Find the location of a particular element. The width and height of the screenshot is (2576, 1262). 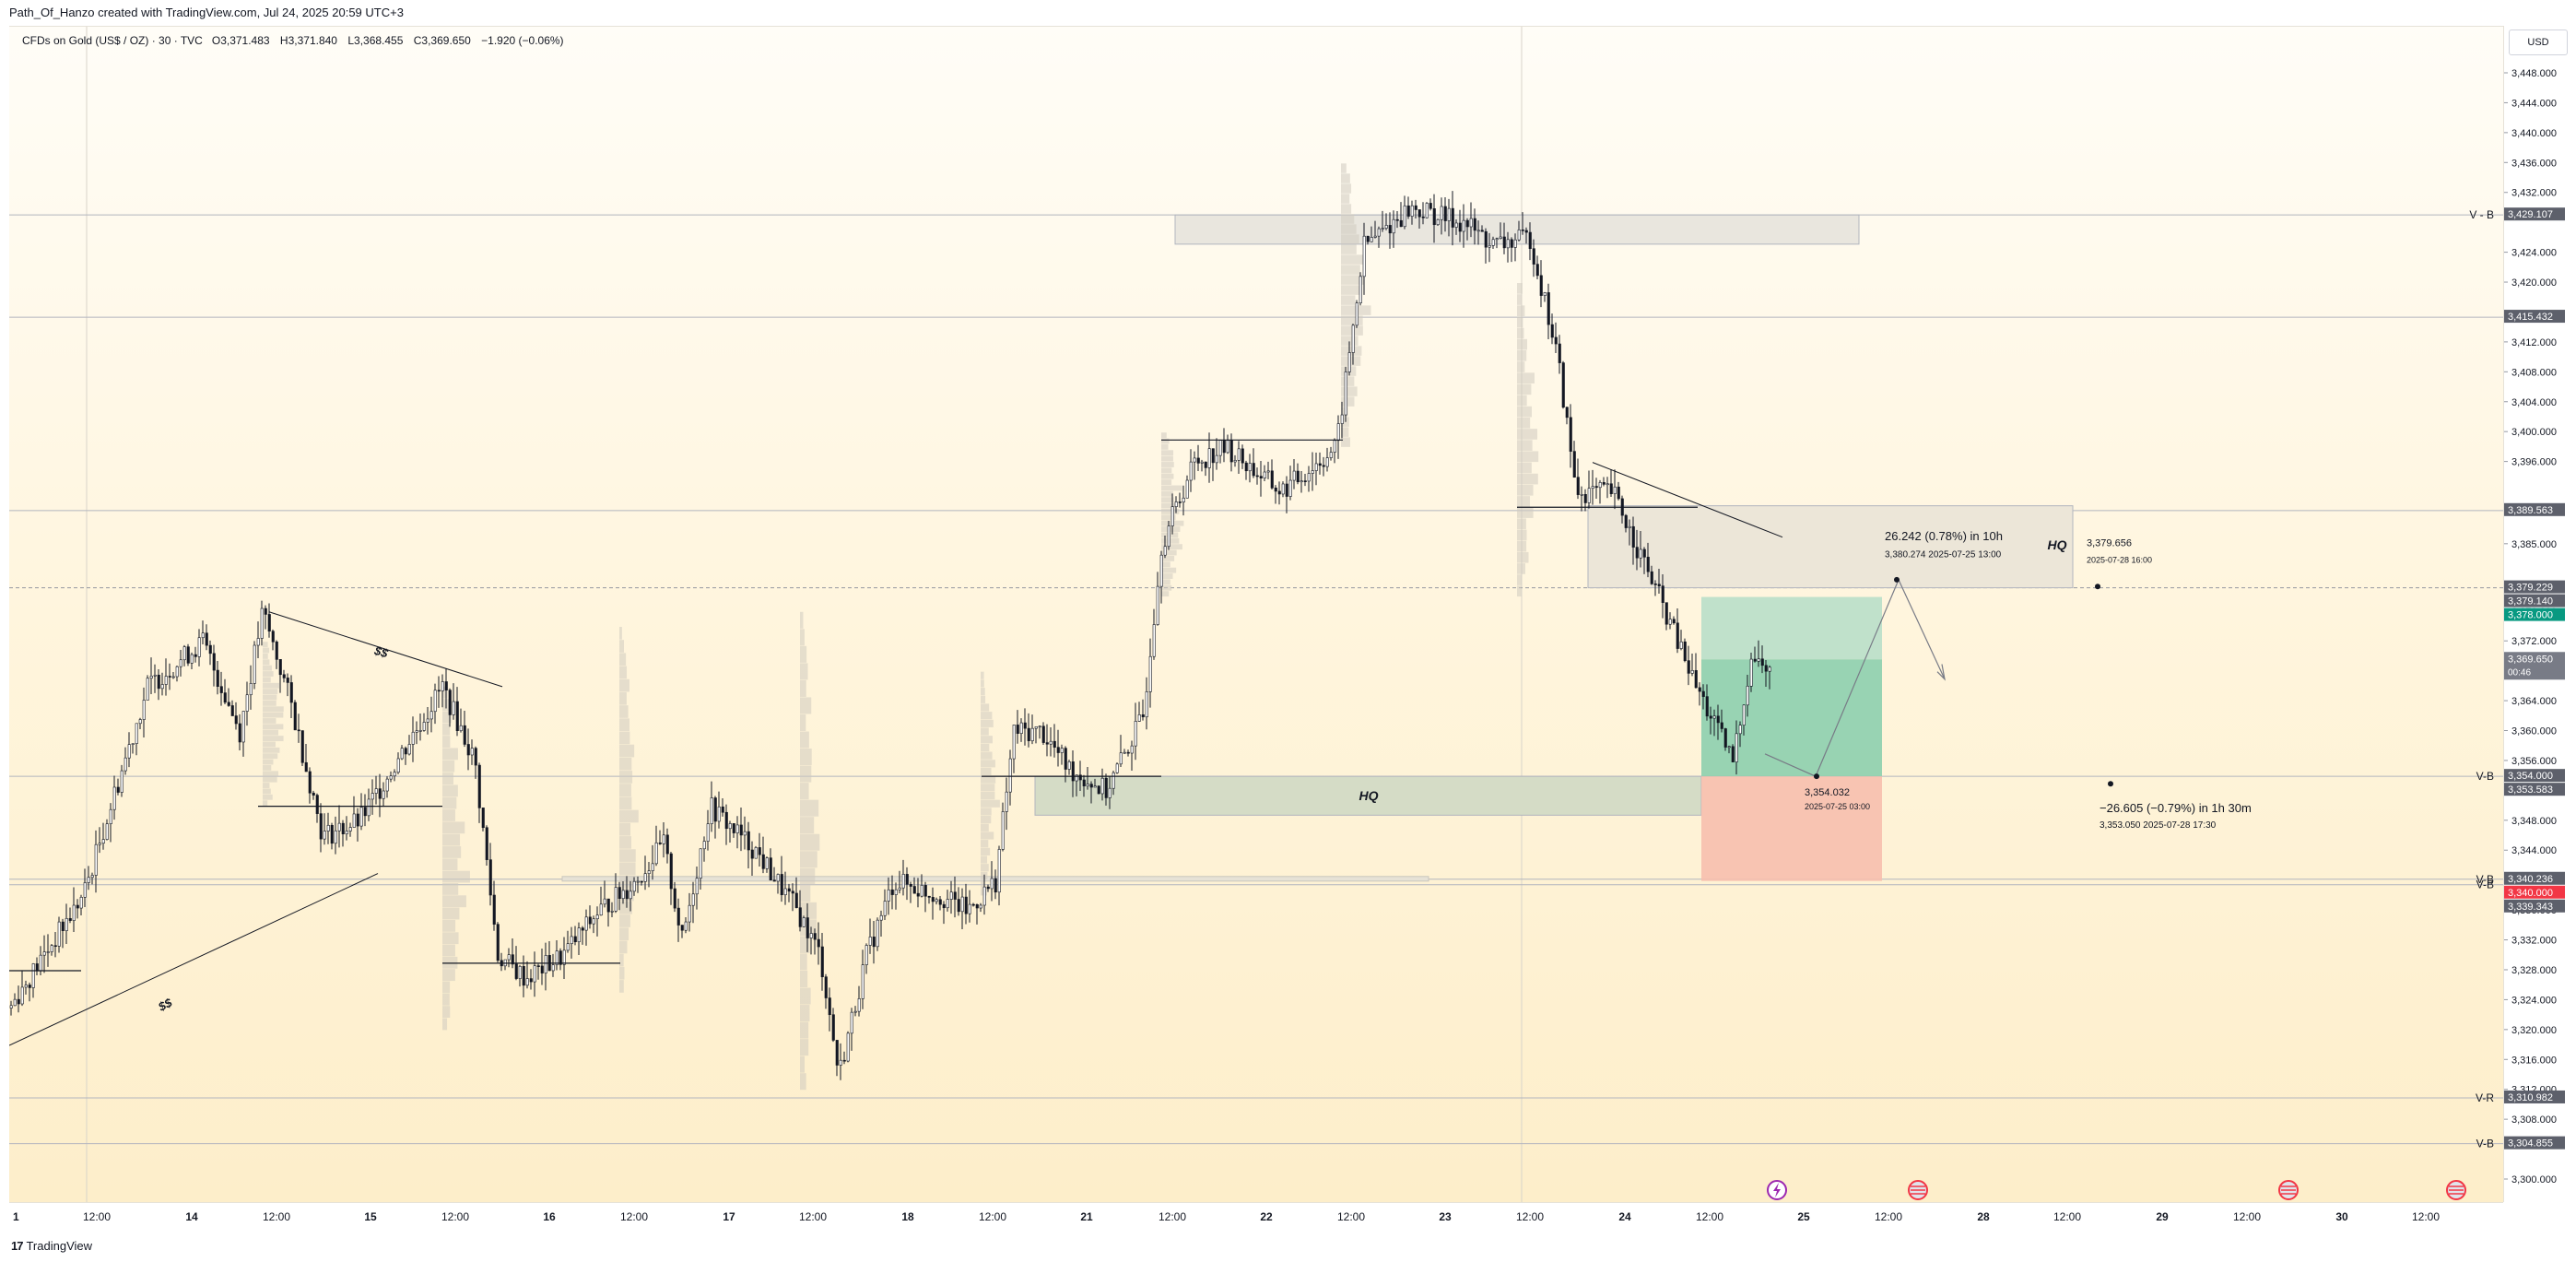

position-target-filled is located at coordinates (1791, 718).